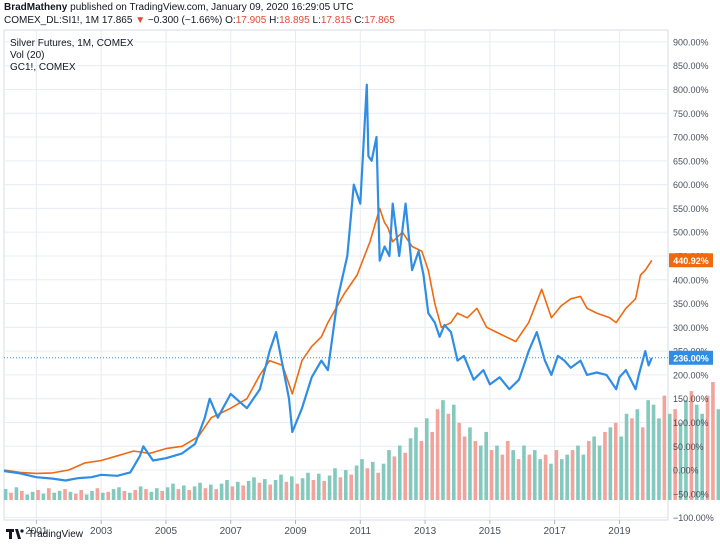 The width and height of the screenshot is (720, 545). Describe the element at coordinates (691, 309) in the screenshot. I see `last-value-tags: 440.92% 236.00%` at that location.